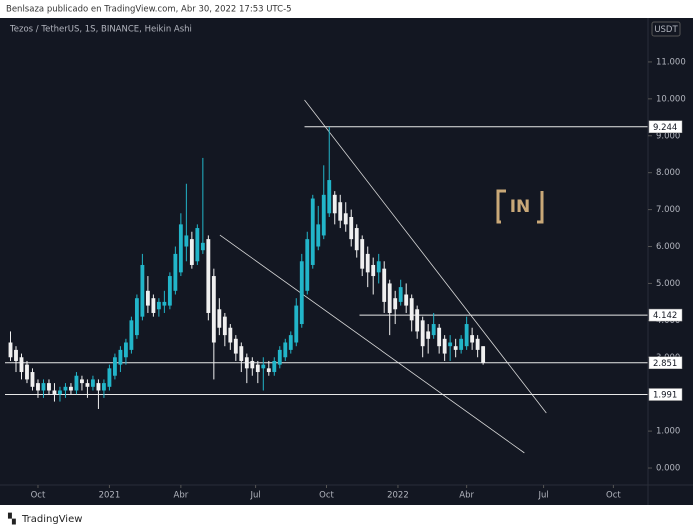 The width and height of the screenshot is (693, 531). I want to click on brand-icon: ▚, so click(11, 518).